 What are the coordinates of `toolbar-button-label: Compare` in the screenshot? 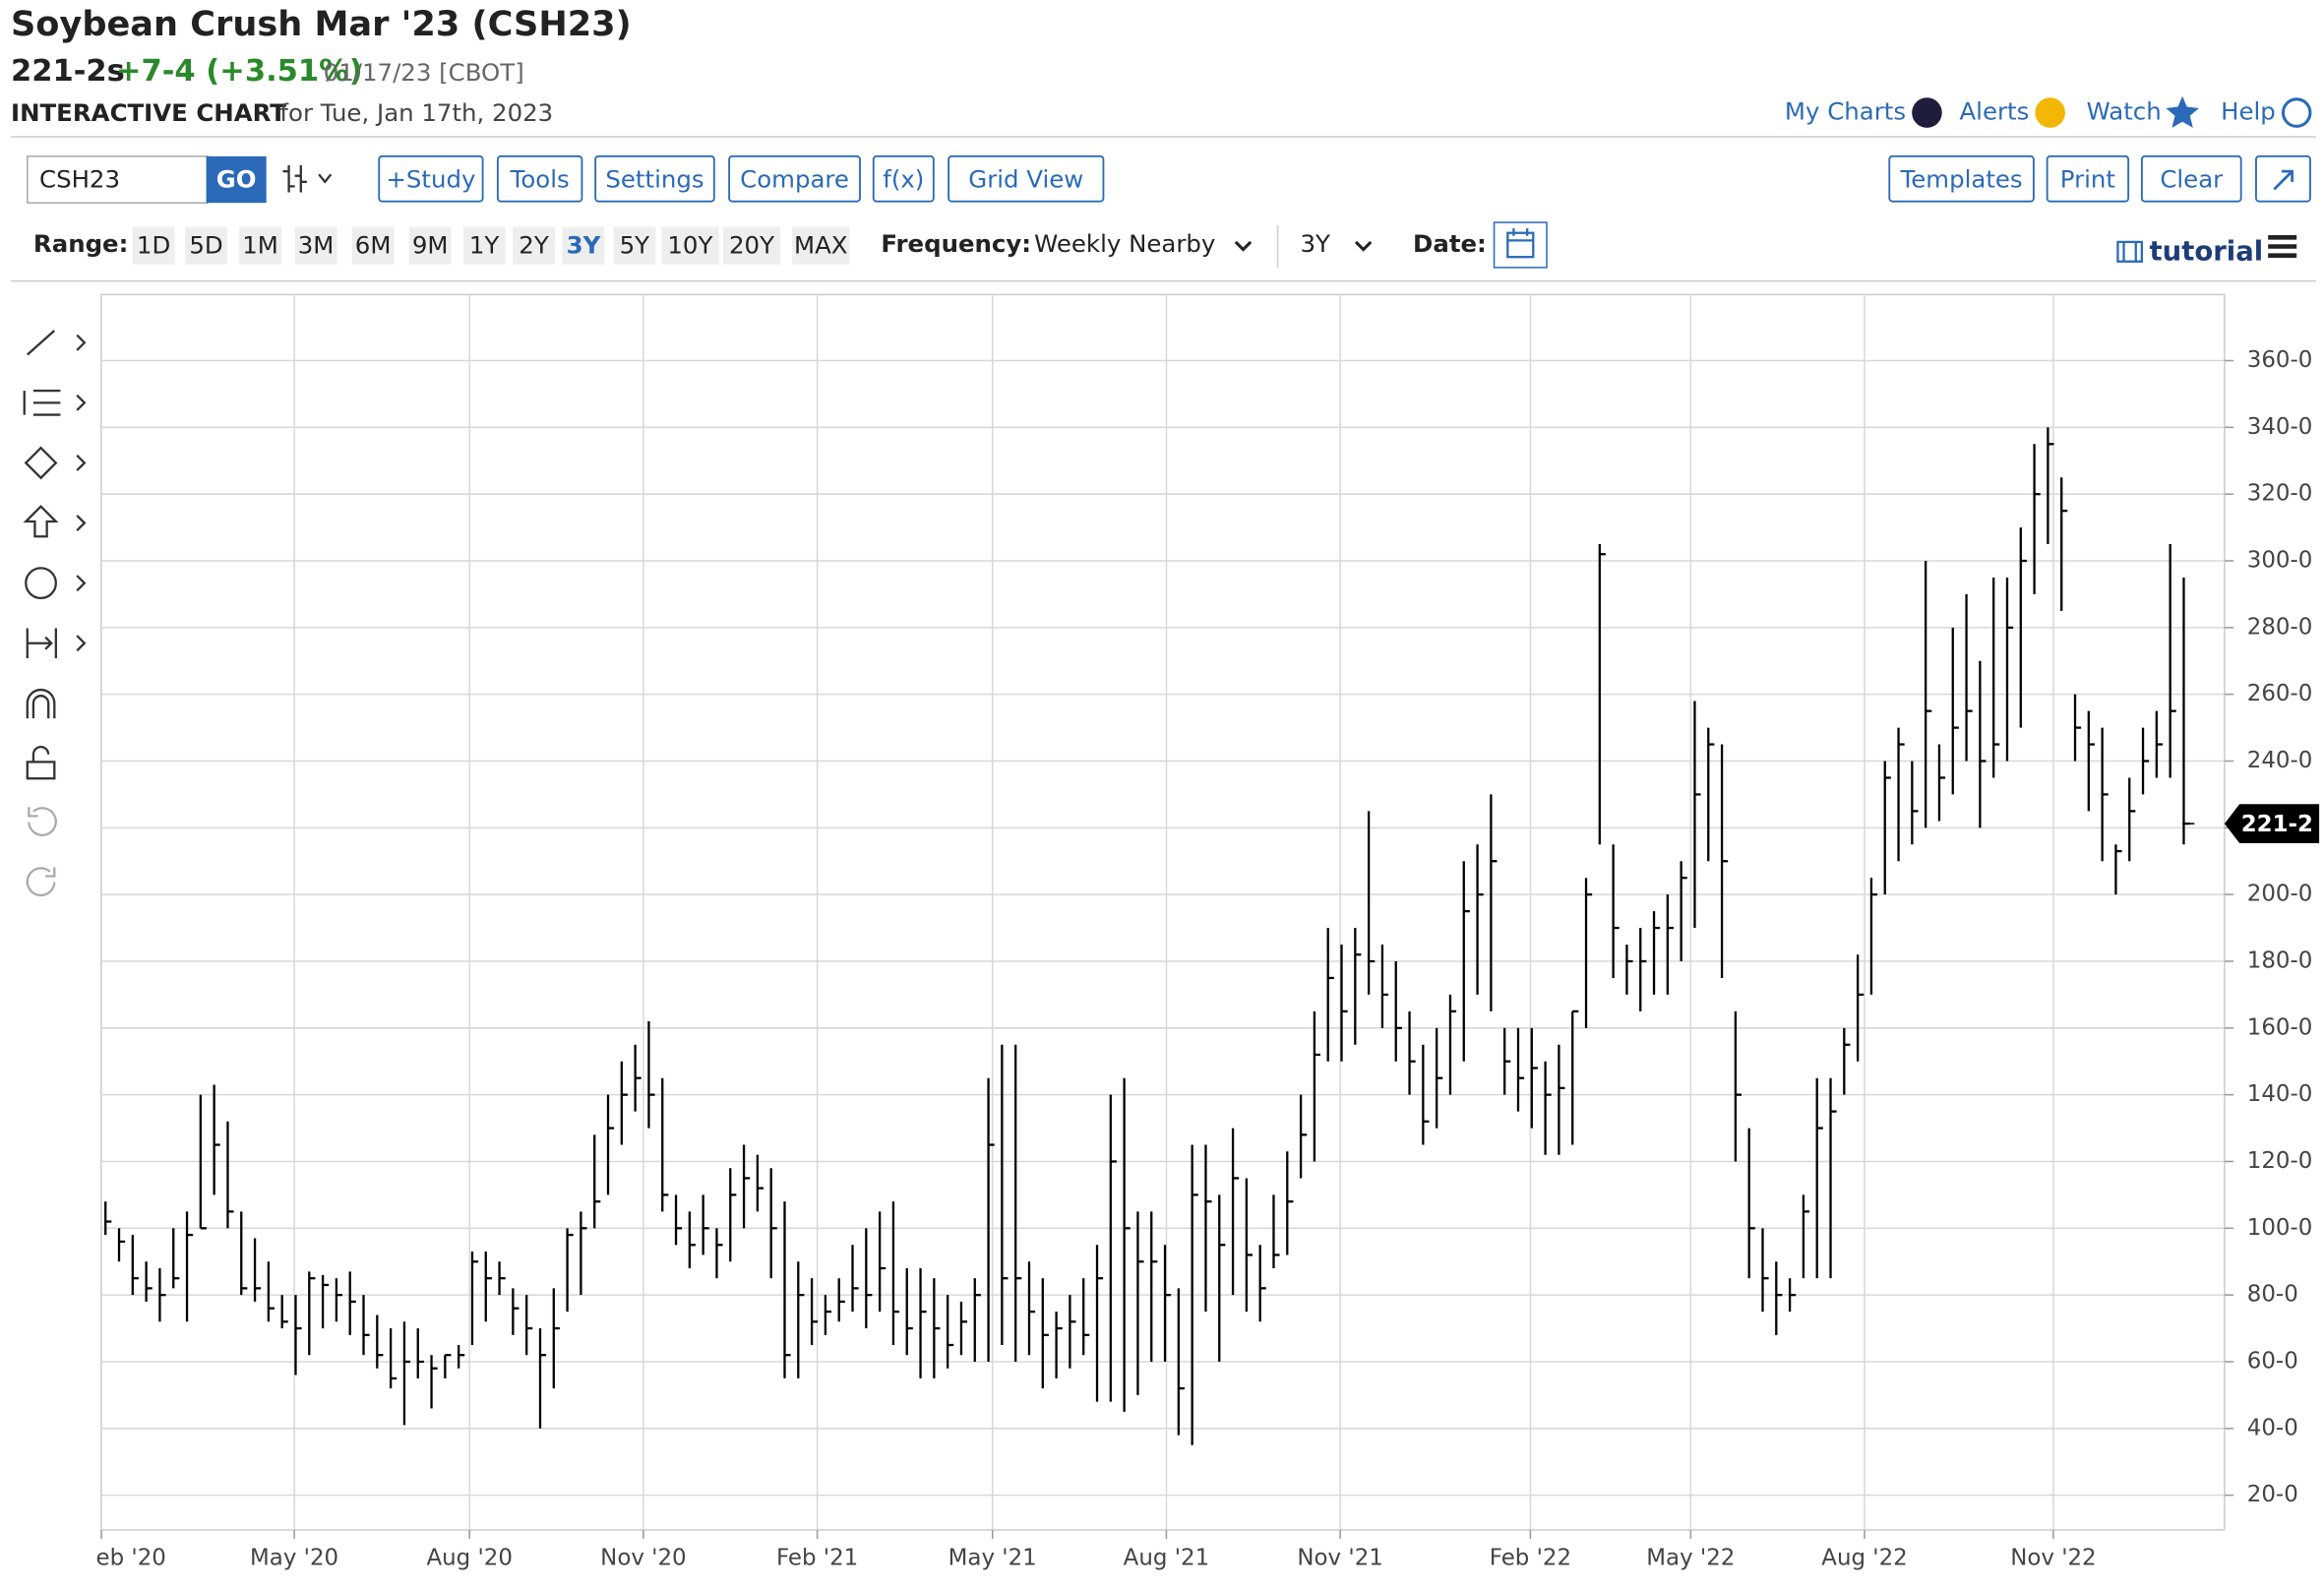 It's located at (794, 178).